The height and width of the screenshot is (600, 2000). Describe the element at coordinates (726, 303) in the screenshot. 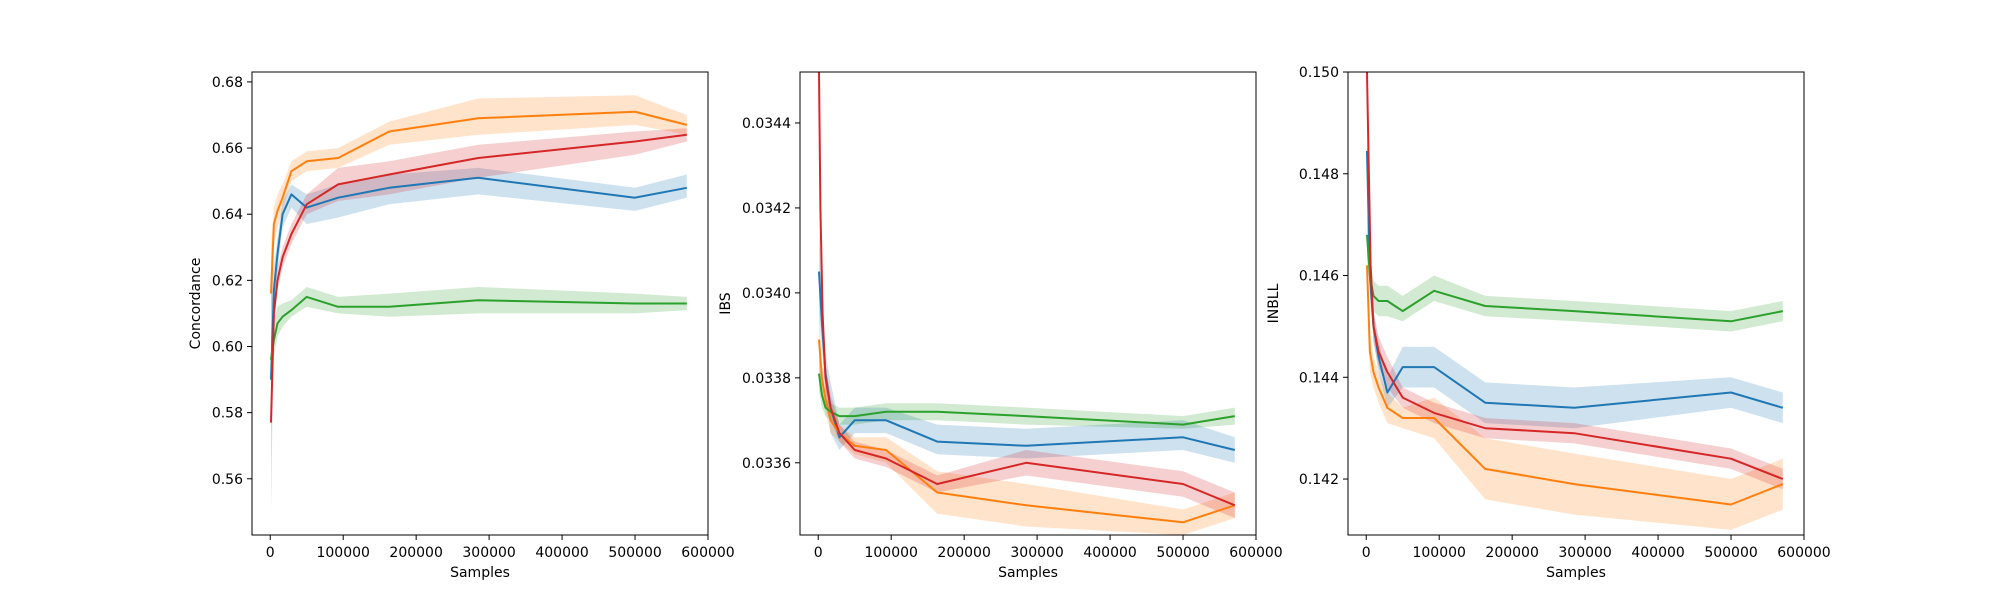

I see `y-axis-label: IBS` at that location.